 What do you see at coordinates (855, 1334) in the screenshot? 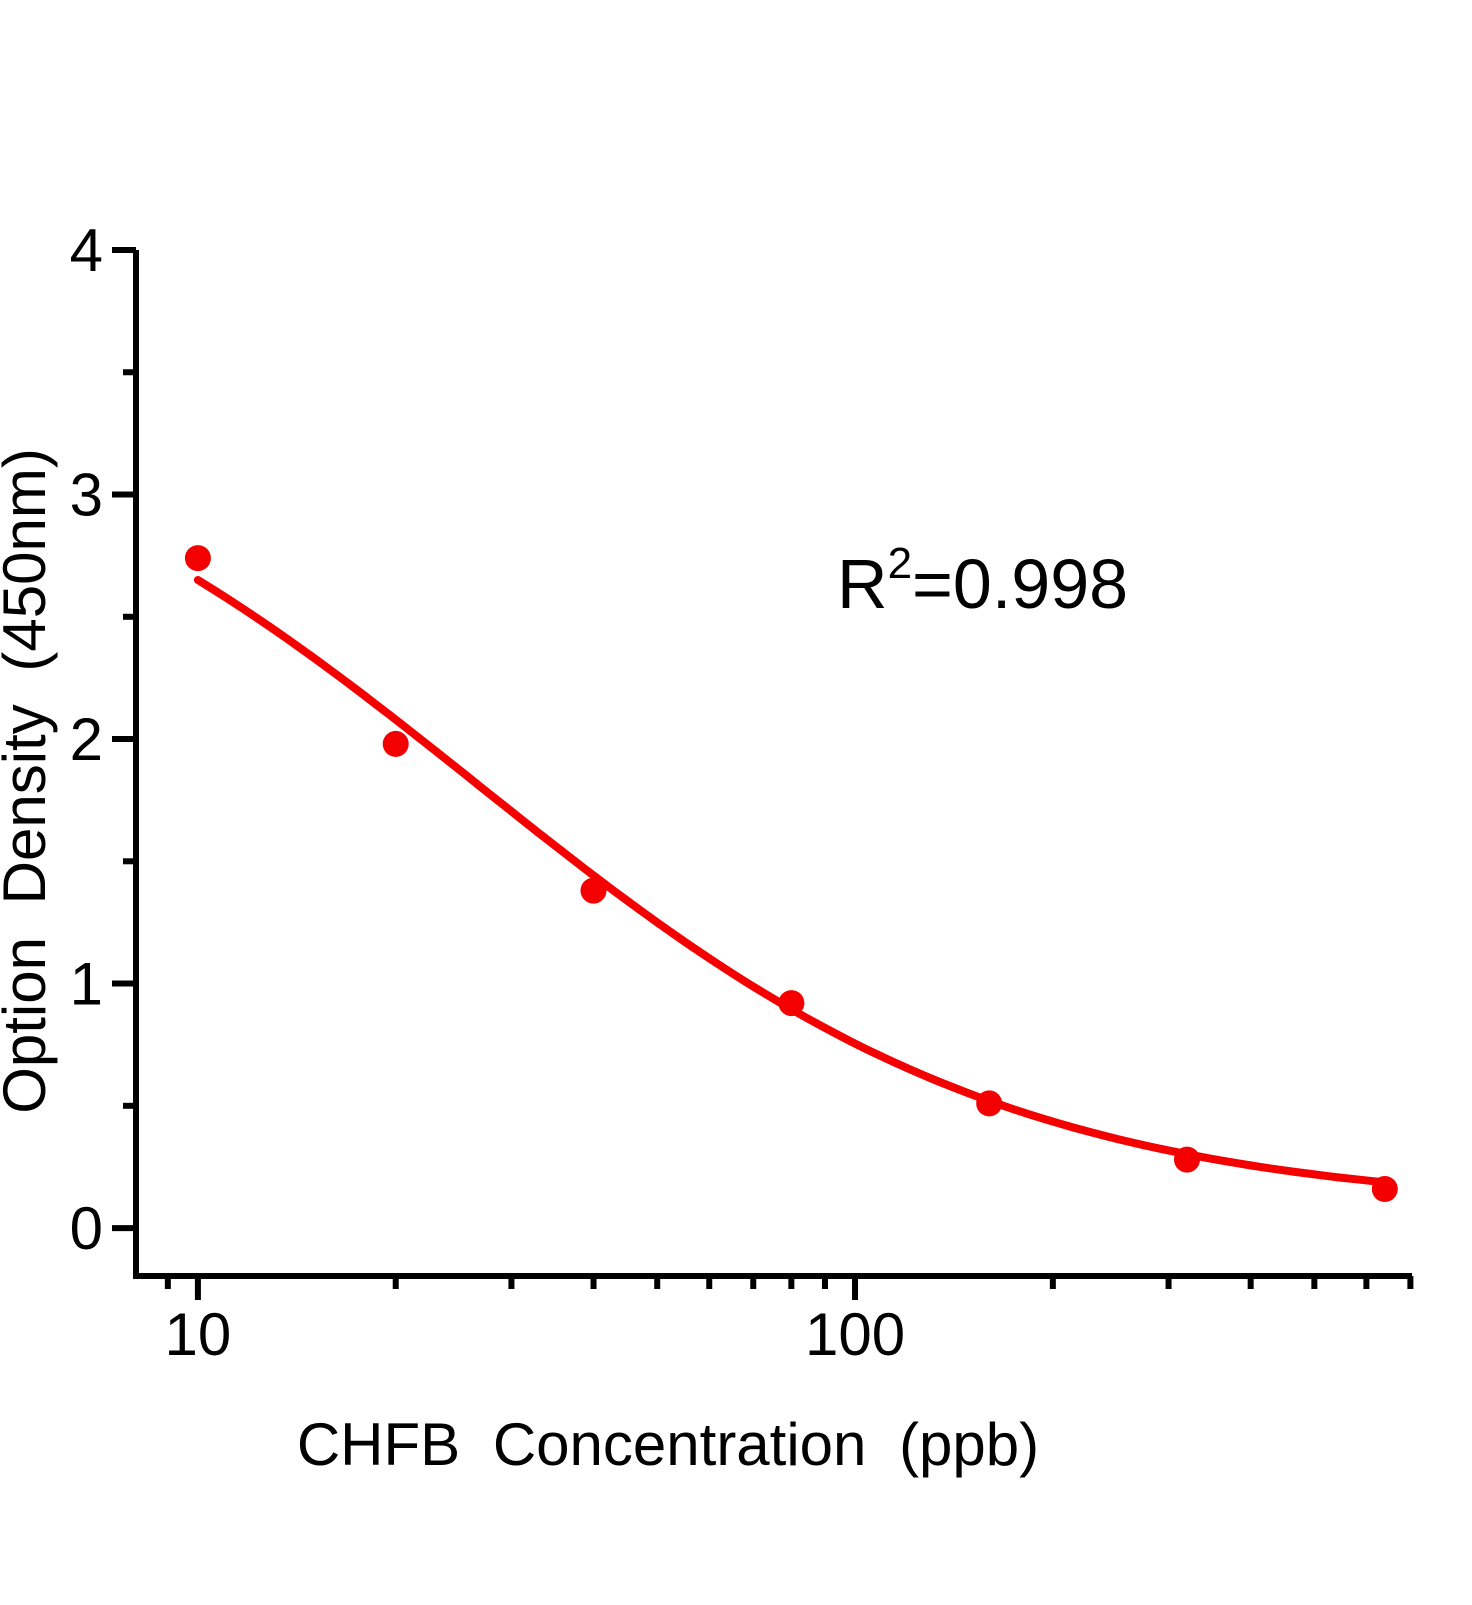
I see `x-tick-label: 100` at bounding box center [855, 1334].